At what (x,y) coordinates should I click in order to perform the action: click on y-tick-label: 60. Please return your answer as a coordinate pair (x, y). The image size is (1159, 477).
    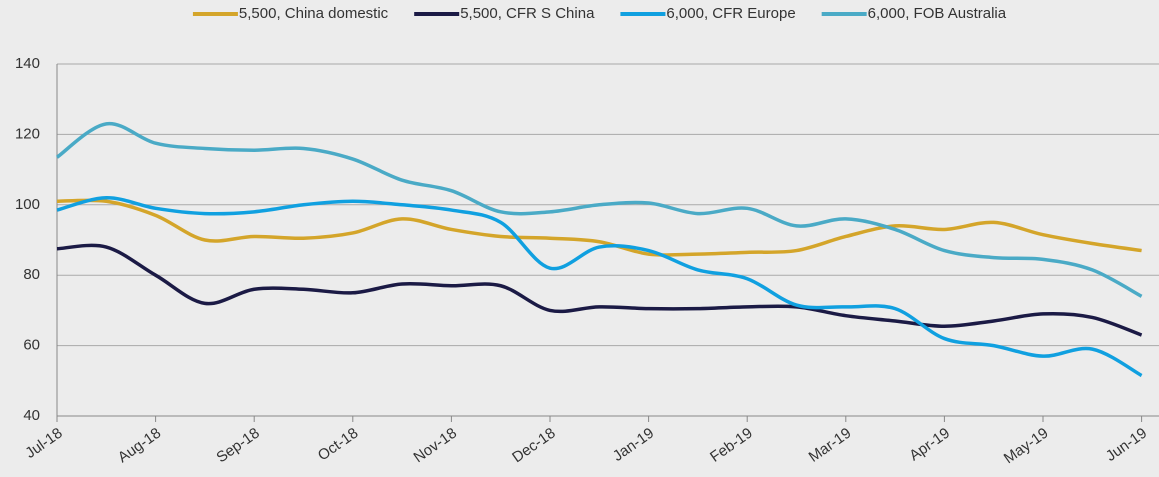
    Looking at the image, I should click on (31, 345).